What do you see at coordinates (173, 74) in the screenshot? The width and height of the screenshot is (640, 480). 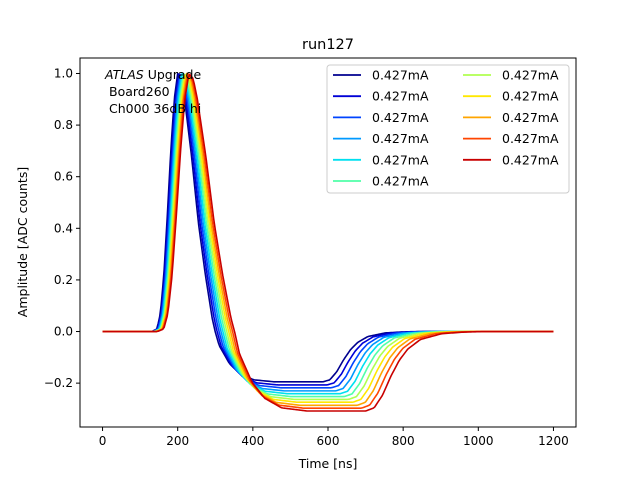 I see `annotation-upgrade: Upgrade` at bounding box center [173, 74].